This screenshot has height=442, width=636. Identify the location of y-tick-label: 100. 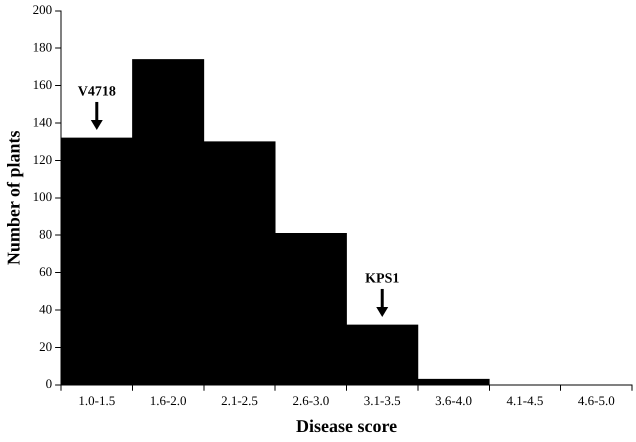
(42, 196).